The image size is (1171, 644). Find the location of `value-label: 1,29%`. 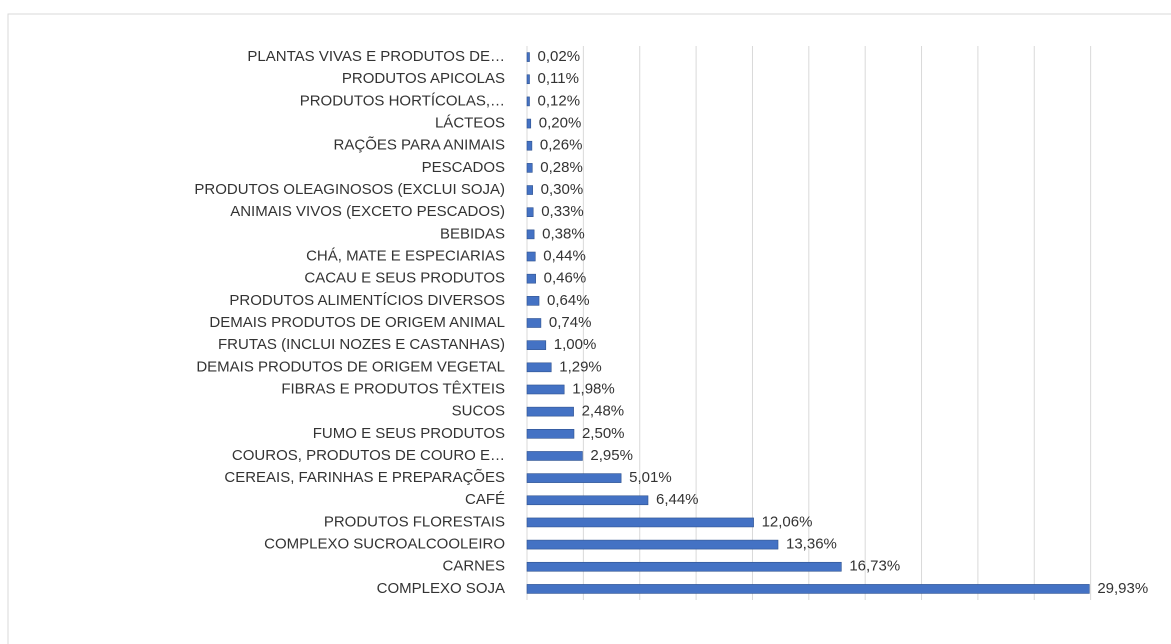

value-label: 1,29% is located at coordinates (580, 366).